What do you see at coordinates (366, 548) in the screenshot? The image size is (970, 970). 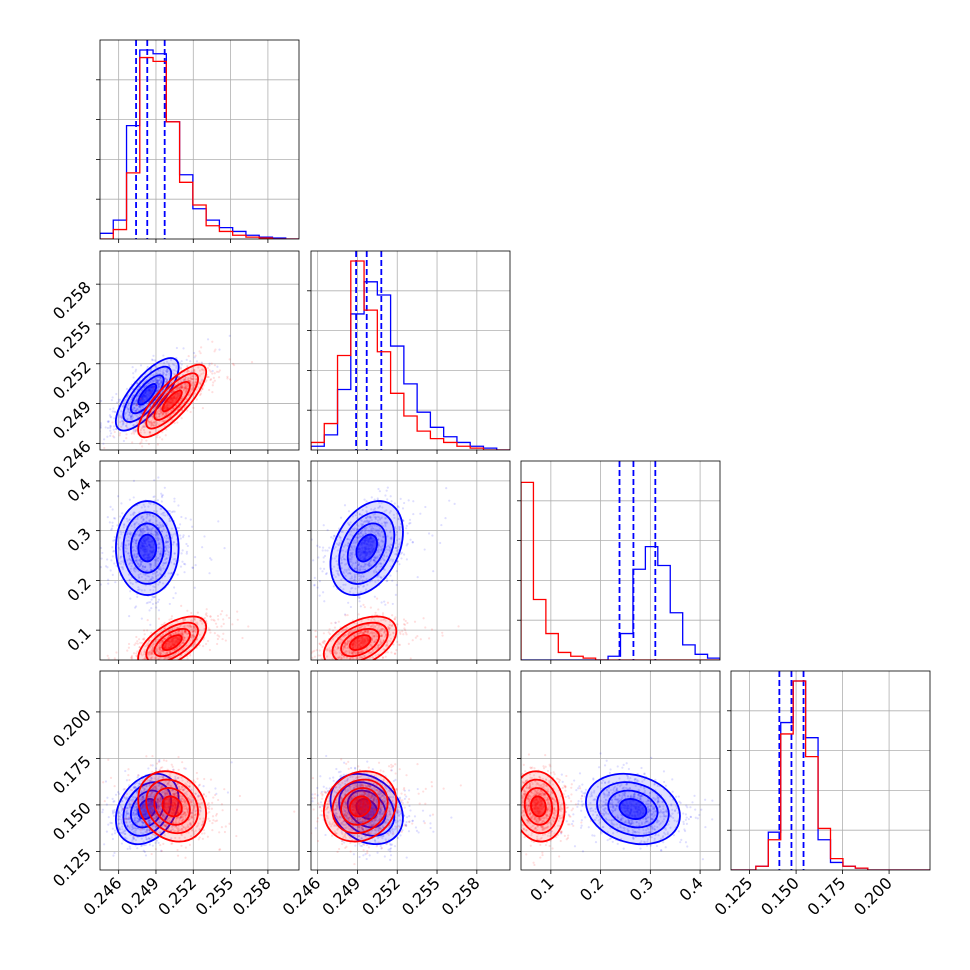 I see `contour-blue` at bounding box center [366, 548].